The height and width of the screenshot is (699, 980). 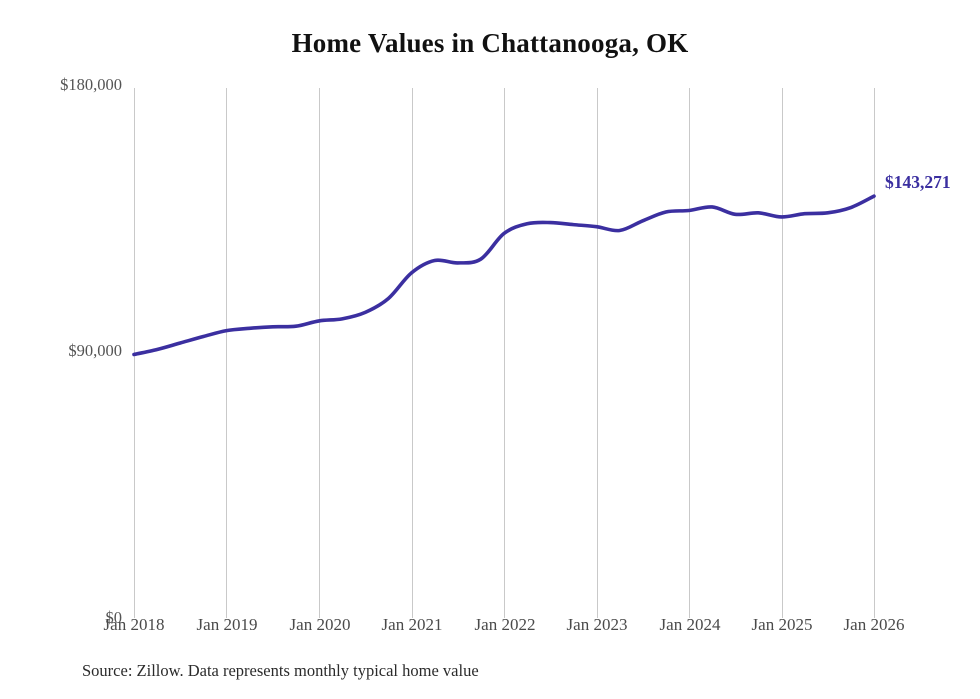 I want to click on y-axis: $180,000 $90,000 $0, so click(x=61, y=349).